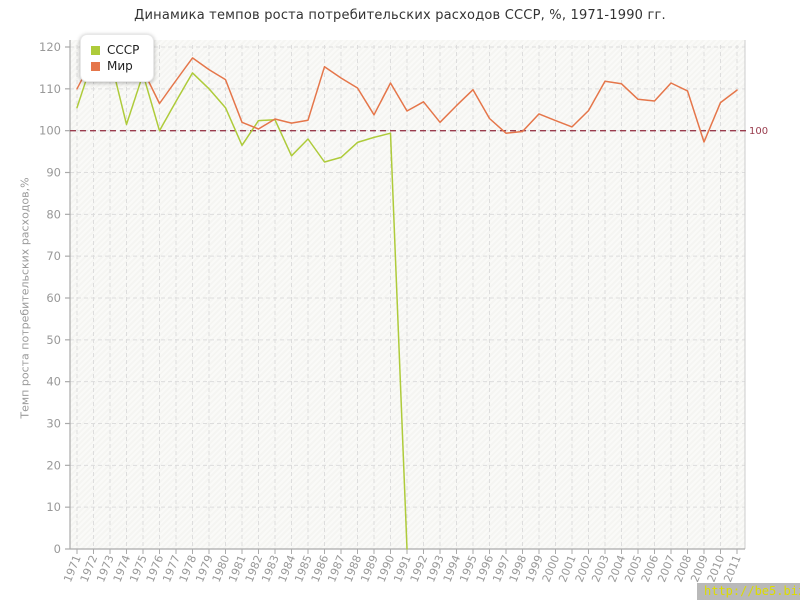  Describe the element at coordinates (50, 89) in the screenshot. I see `svg-text: 110` at that location.